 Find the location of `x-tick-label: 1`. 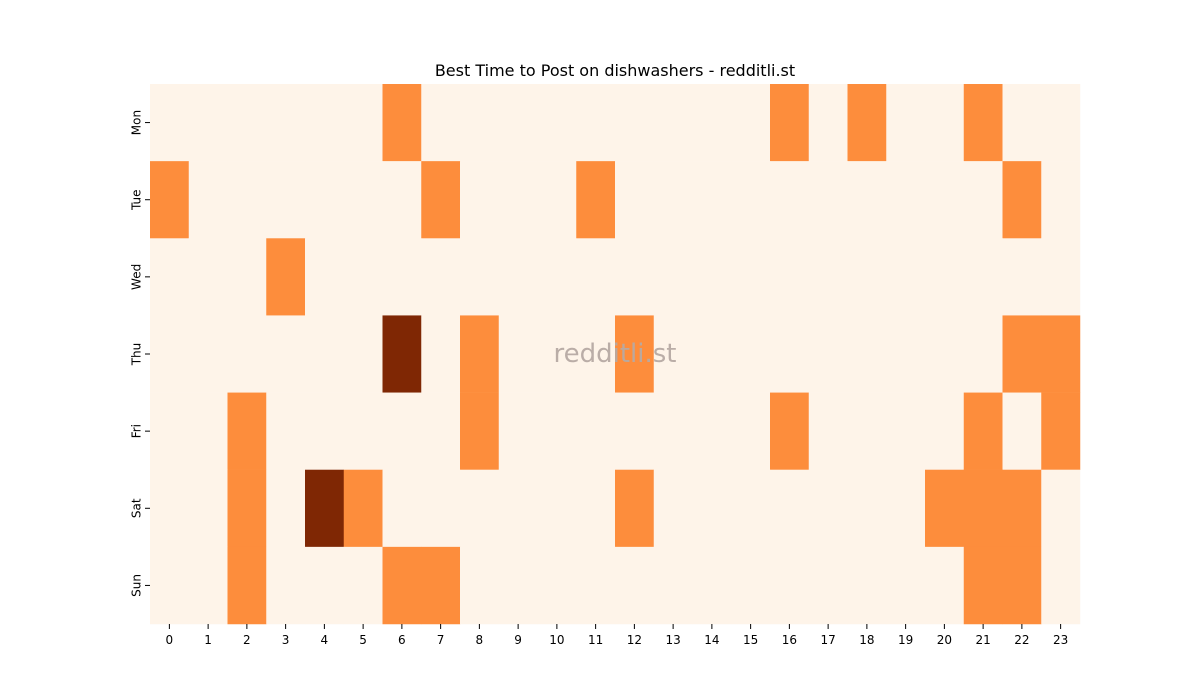

x-tick-label: 1 is located at coordinates (208, 640).